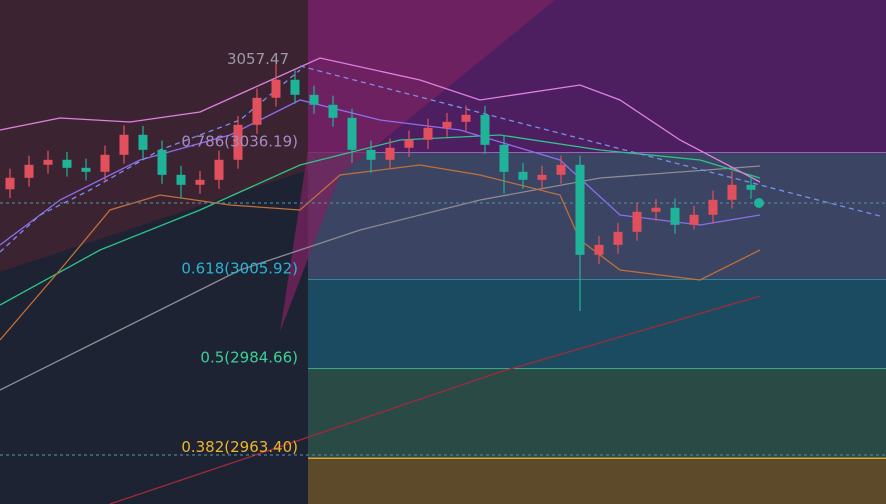 The width and height of the screenshot is (886, 504). What do you see at coordinates (258, 59) in the screenshot?
I see `high-annotation: 3057.47` at bounding box center [258, 59].